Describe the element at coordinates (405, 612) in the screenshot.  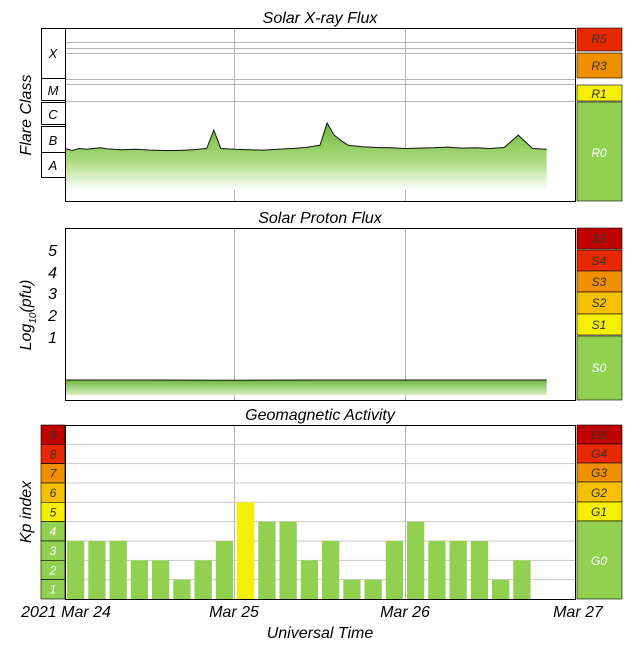
I see `date-label-mar26: Mar 26` at that location.